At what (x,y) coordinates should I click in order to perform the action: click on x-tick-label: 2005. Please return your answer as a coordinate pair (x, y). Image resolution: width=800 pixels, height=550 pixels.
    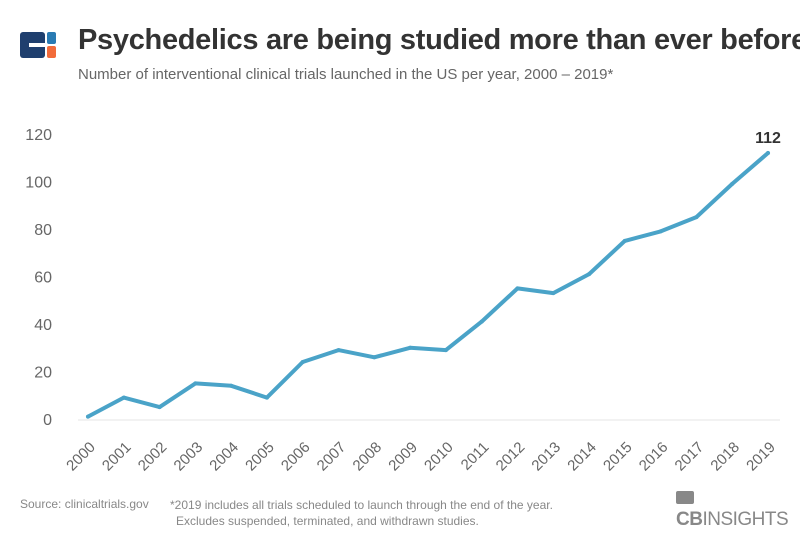
    Looking at the image, I should click on (260, 457).